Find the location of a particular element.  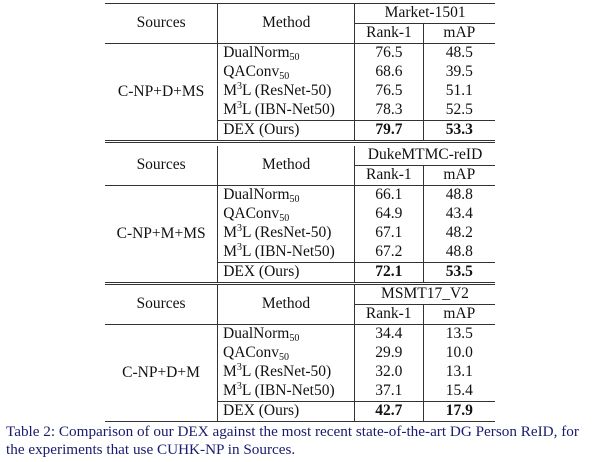

header-dataset: DukeMTMC-reID is located at coordinates (424, 156).